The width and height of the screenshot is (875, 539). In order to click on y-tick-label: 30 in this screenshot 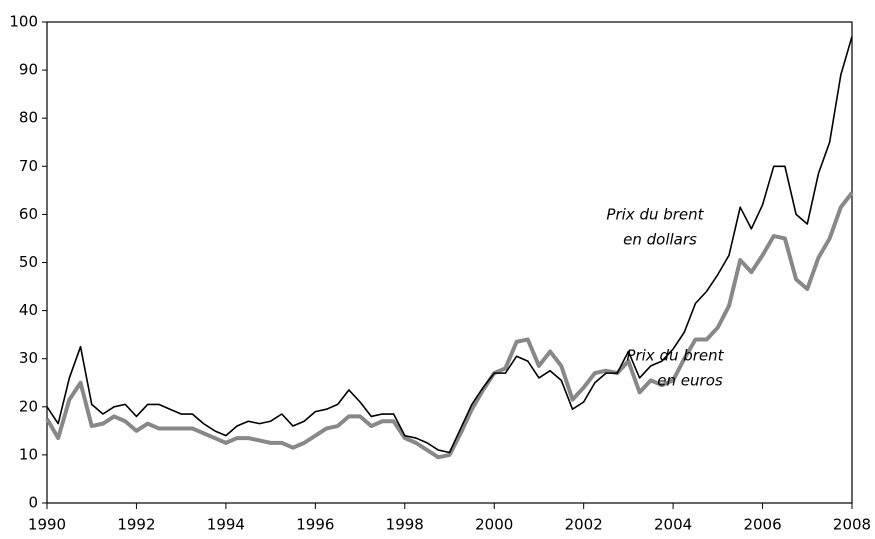, I will do `click(28, 358)`.